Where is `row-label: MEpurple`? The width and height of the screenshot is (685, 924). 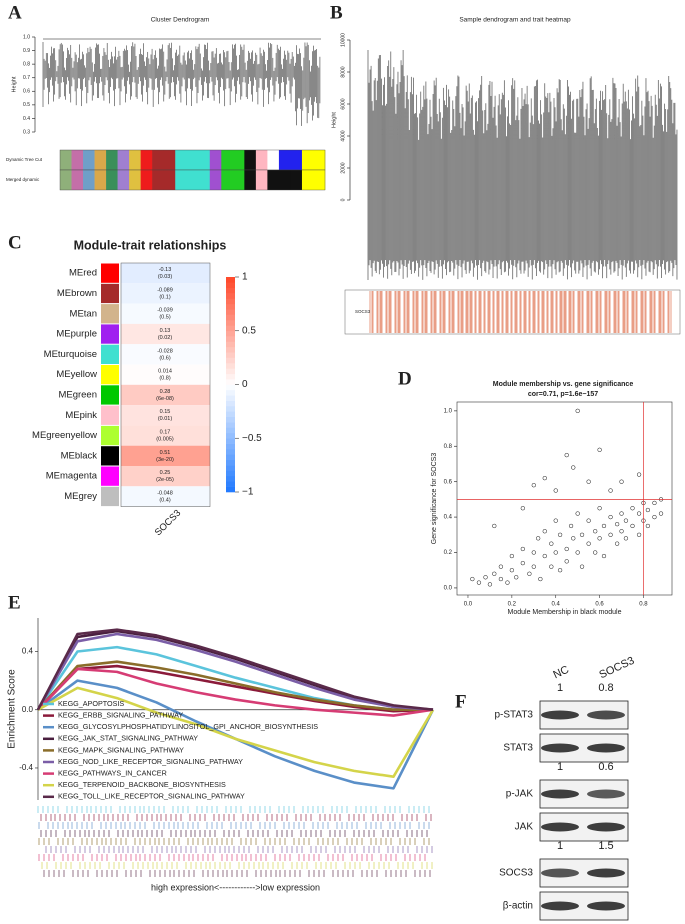
row-label: MEpurple is located at coordinates (76, 334).